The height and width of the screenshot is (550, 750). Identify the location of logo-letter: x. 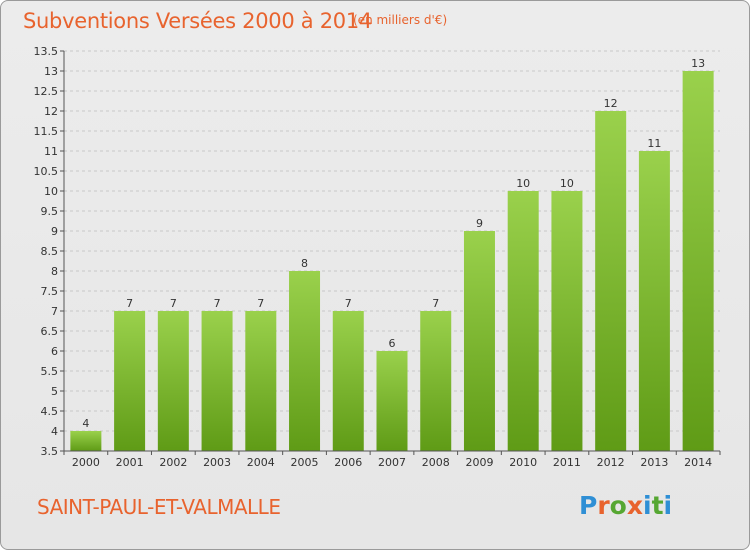
(634, 505).